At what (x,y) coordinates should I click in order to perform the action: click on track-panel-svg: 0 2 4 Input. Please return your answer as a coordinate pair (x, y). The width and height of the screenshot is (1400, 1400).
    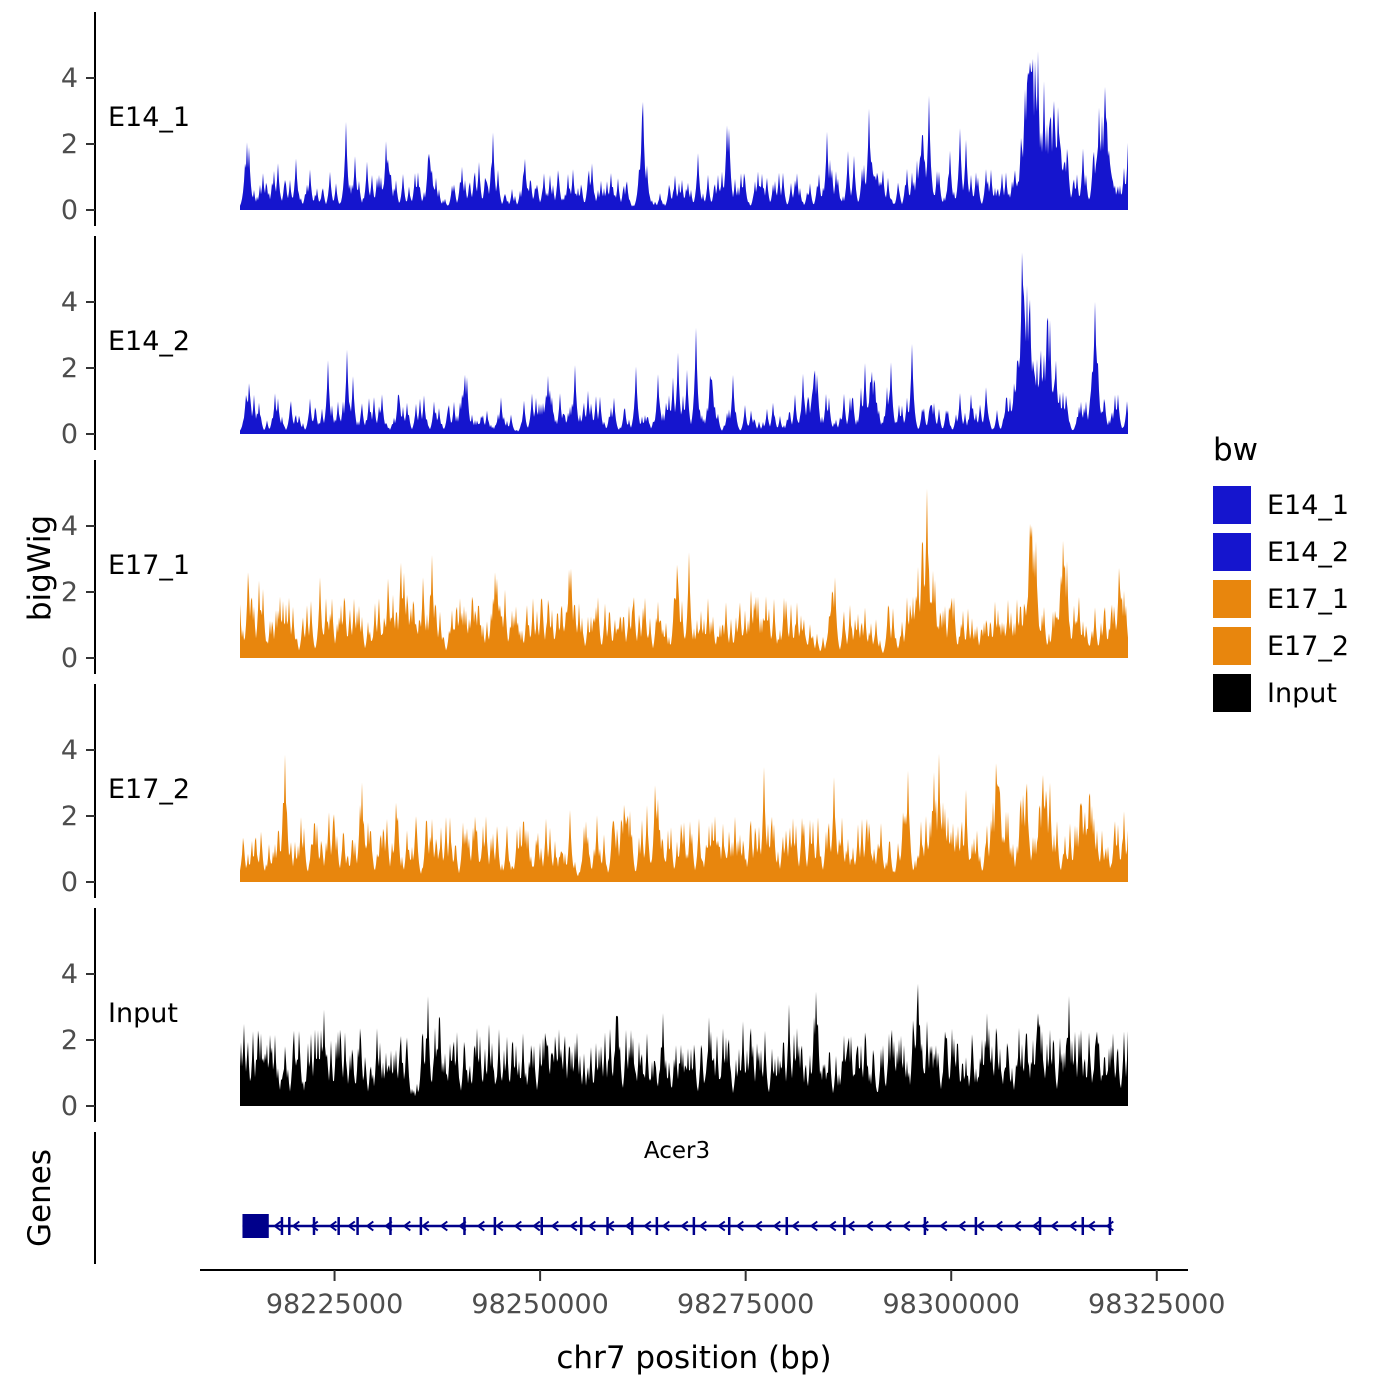
    Looking at the image, I should click on (594, 1015).